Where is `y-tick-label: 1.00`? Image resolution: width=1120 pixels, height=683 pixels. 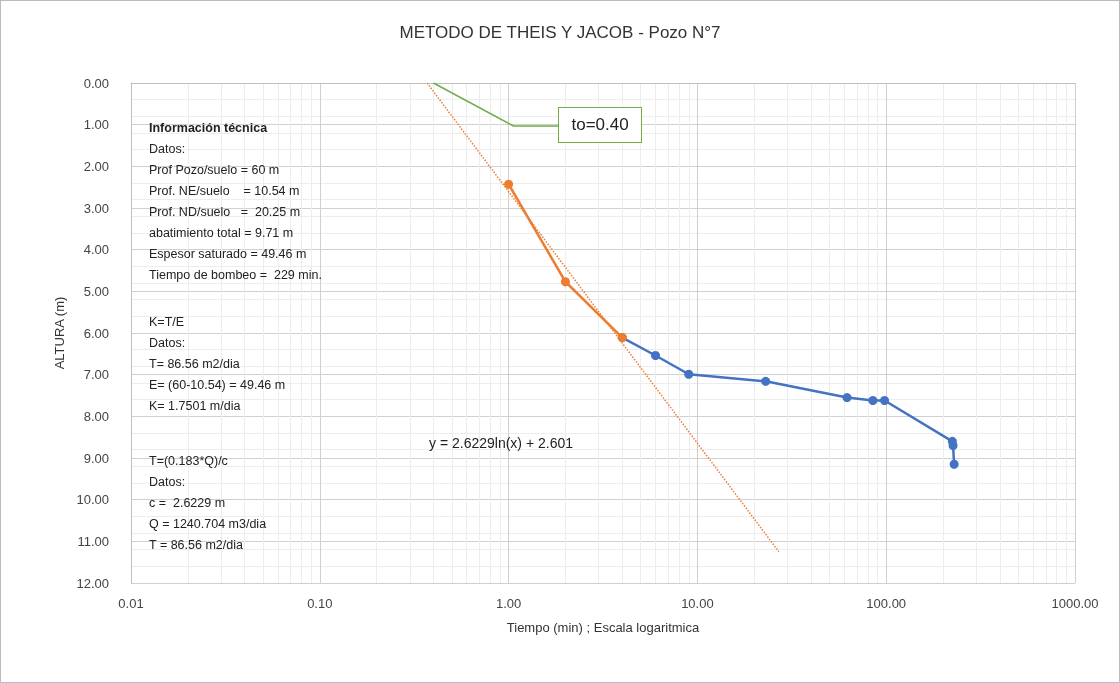 y-tick-label: 1.00 is located at coordinates (96, 125).